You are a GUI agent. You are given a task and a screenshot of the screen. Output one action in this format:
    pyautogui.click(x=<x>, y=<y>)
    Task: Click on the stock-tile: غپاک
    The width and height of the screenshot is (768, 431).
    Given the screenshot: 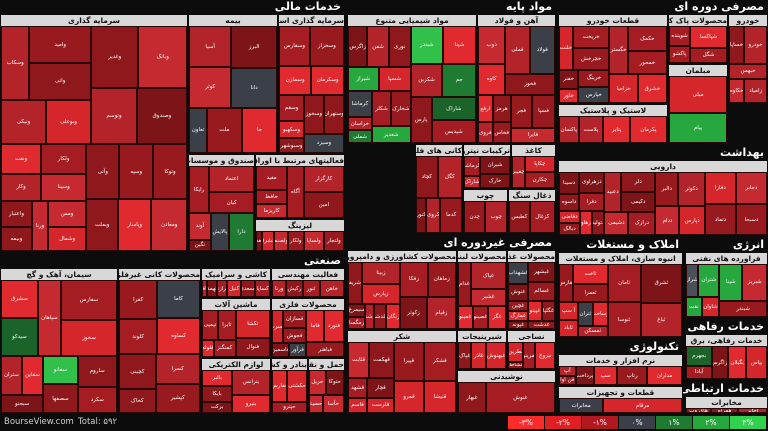 What is the action you would take?
    pyautogui.click(x=488, y=276)
    